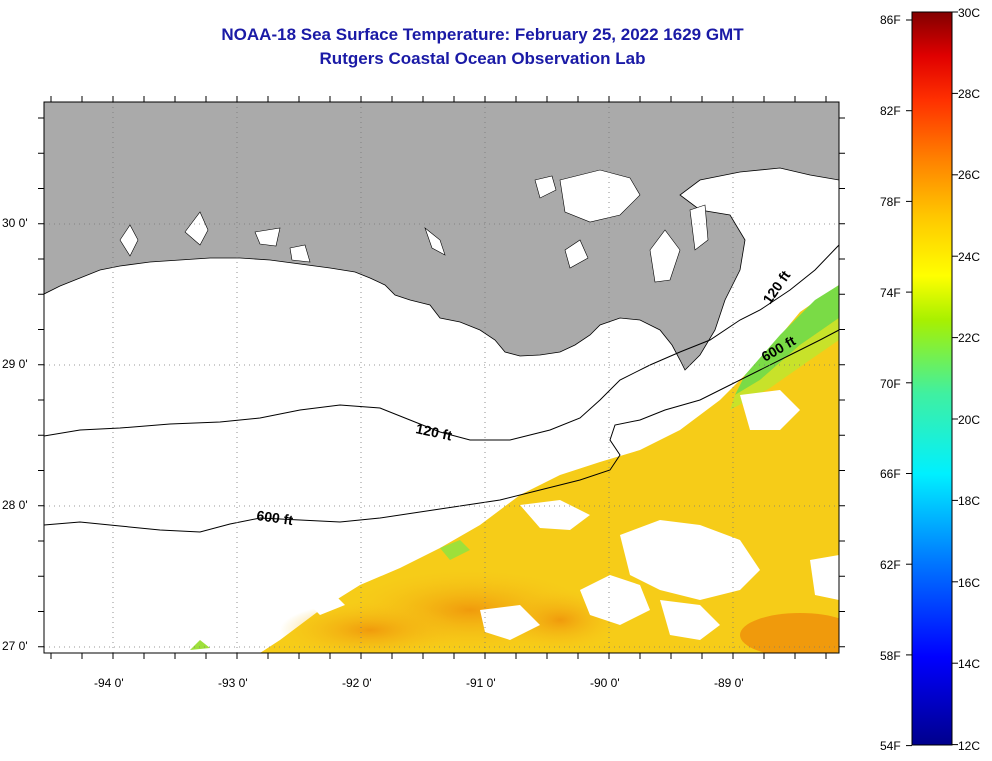 This screenshot has width=992, height=761. Describe the element at coordinates (969, 664) in the screenshot. I see `colorbar-label-c: 14C` at that location.